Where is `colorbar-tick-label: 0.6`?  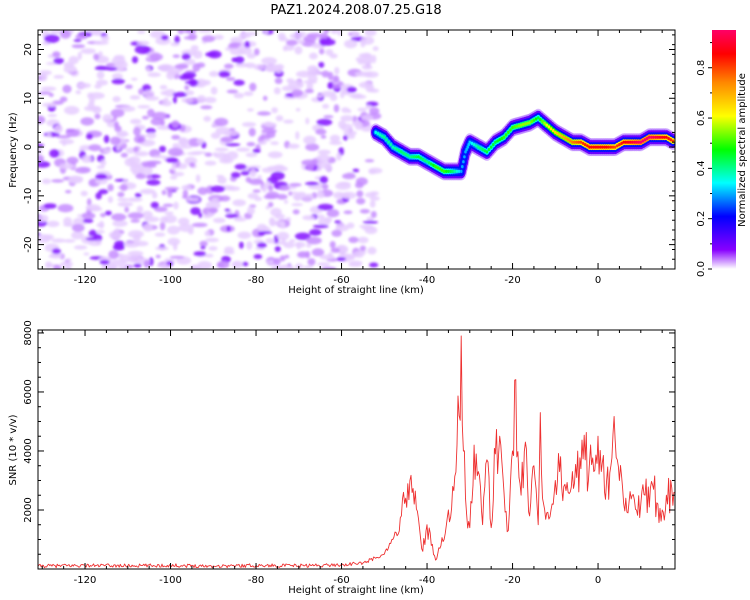
colorbar-tick-label: 0.6 is located at coordinates (701, 118).